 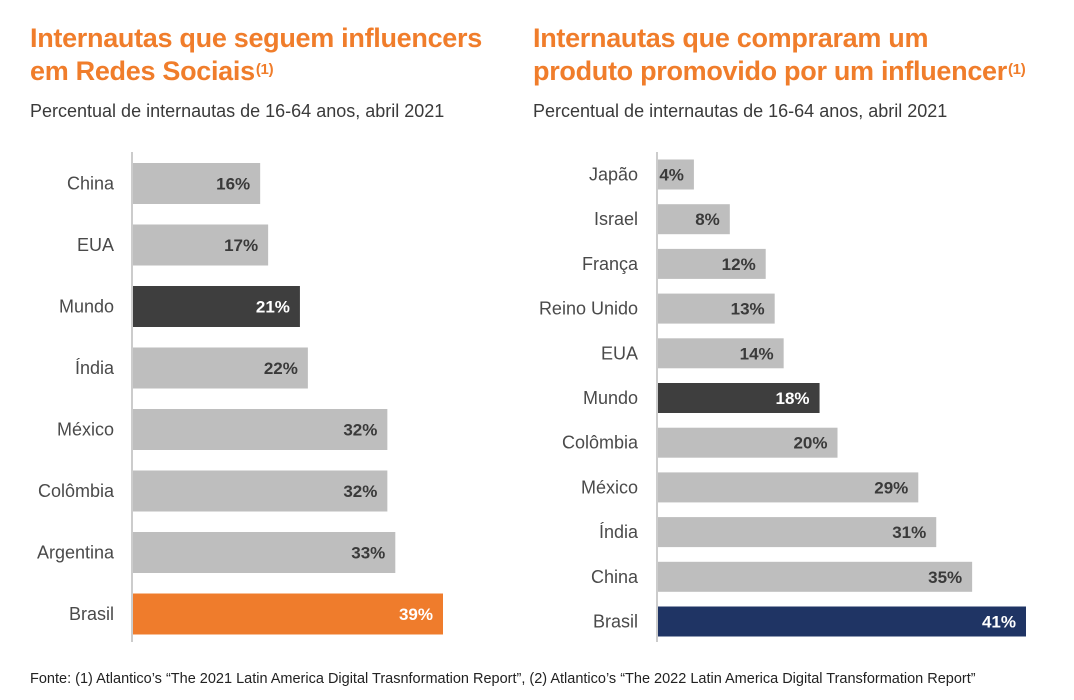 What do you see at coordinates (739, 264) in the screenshot?
I see `chart-right-value-label: 12%` at bounding box center [739, 264].